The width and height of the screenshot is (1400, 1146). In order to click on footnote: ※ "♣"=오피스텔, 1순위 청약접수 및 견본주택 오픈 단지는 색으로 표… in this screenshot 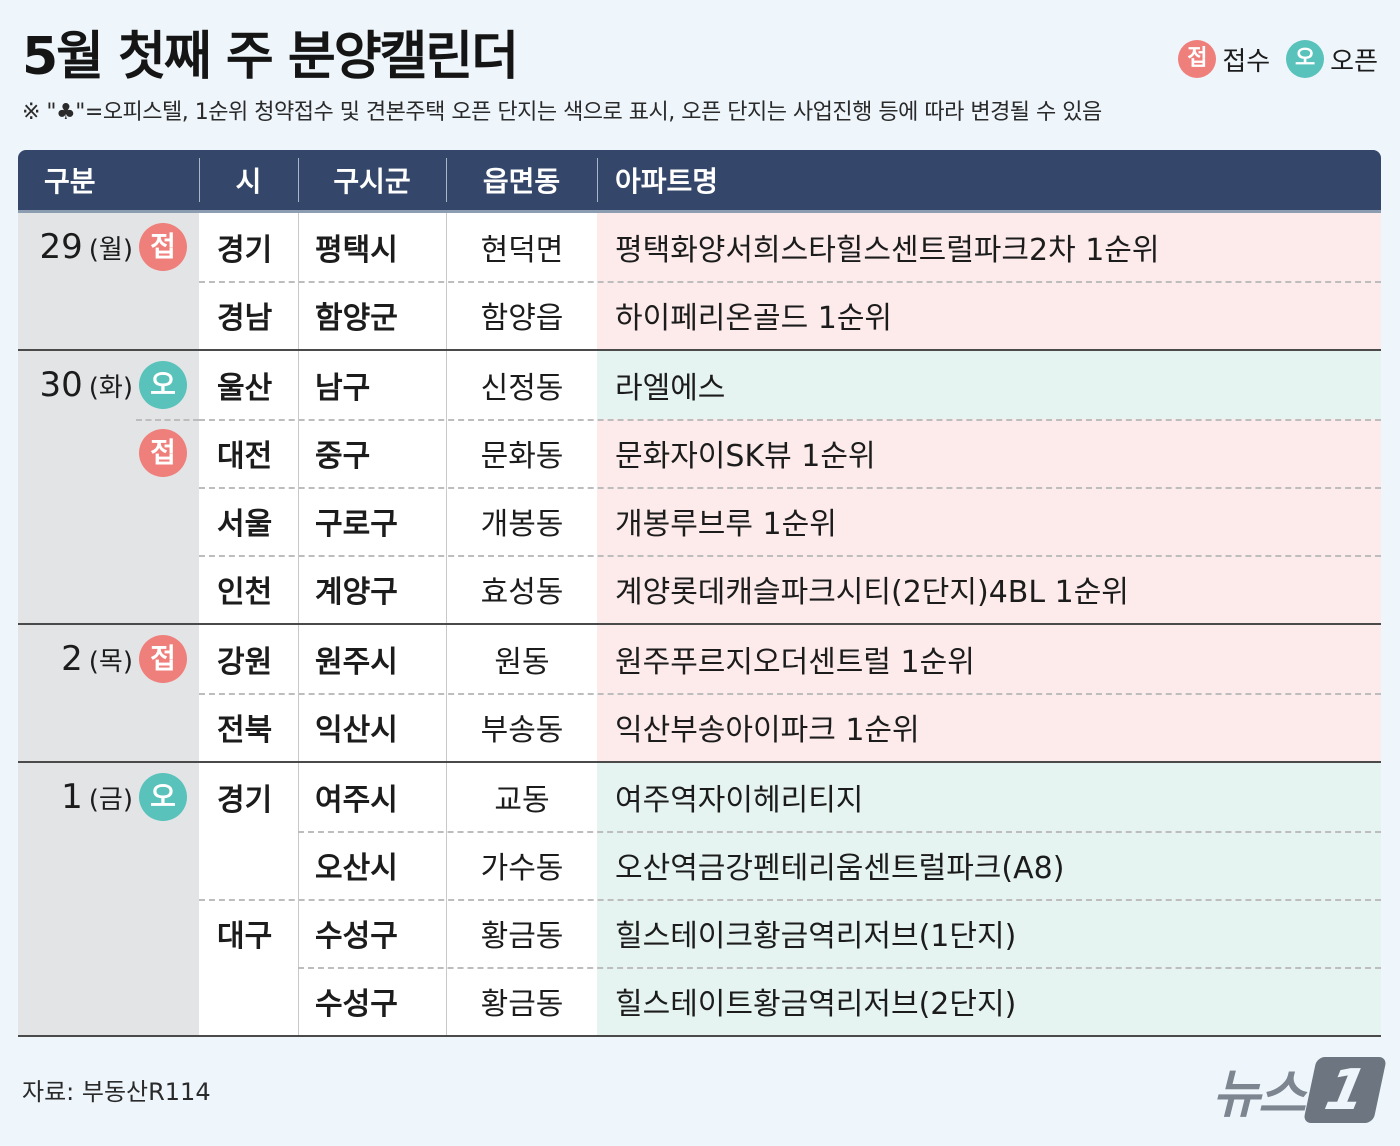, I will do `click(562, 112)`.